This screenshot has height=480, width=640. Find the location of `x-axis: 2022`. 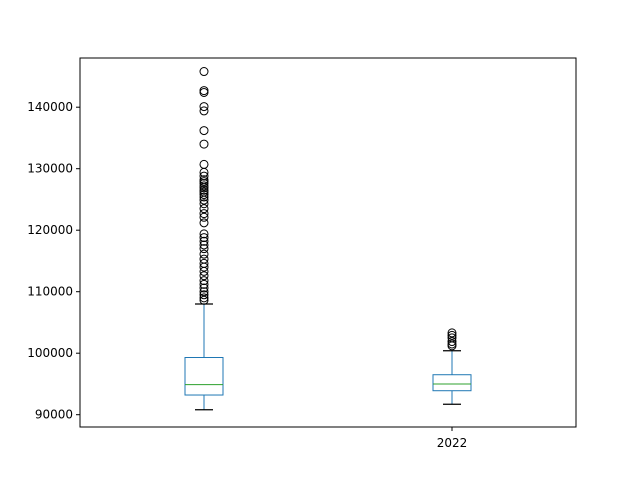

x-axis: 2022 is located at coordinates (452, 438).